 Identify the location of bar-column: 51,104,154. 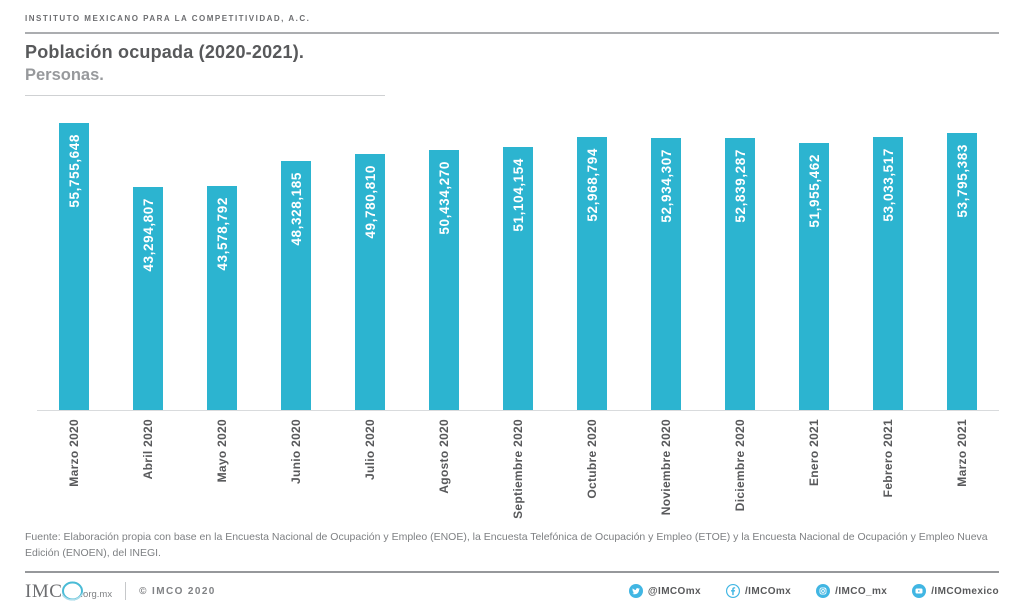
(518, 278).